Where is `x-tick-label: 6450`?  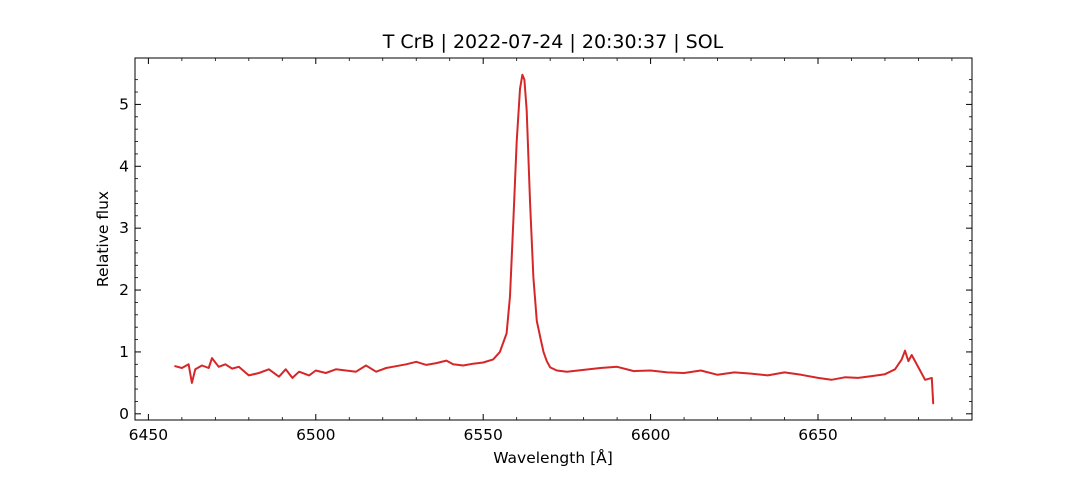 x-tick-label: 6450 is located at coordinates (148, 435).